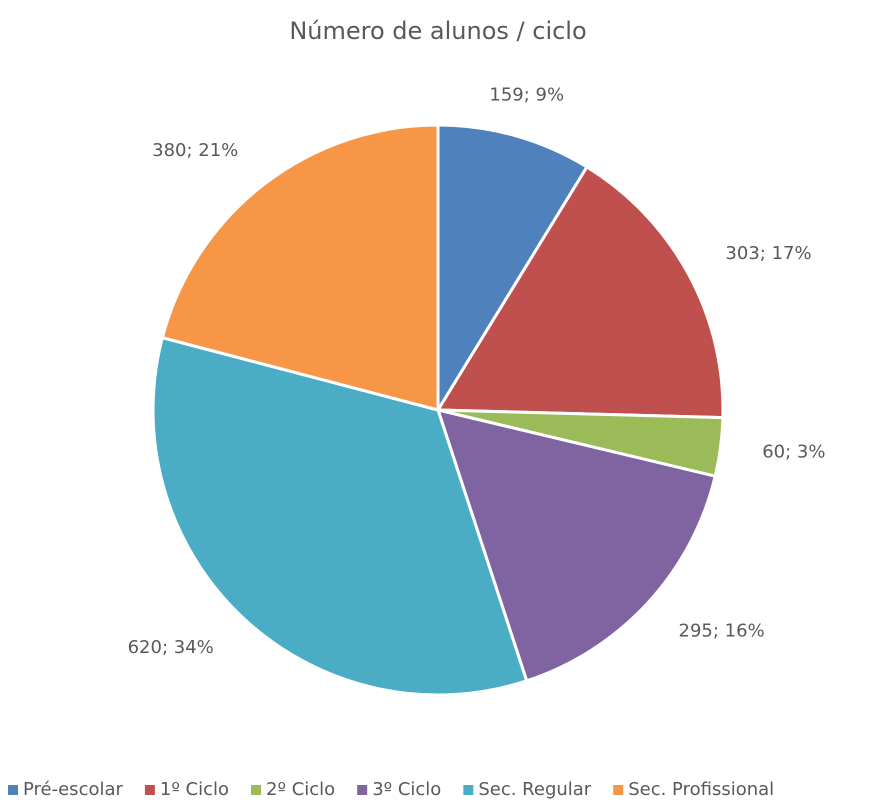 This screenshot has width=878, height=802. Describe the element at coordinates (437, 31) in the screenshot. I see `chart-title: Número de alunos / ciclo` at that location.